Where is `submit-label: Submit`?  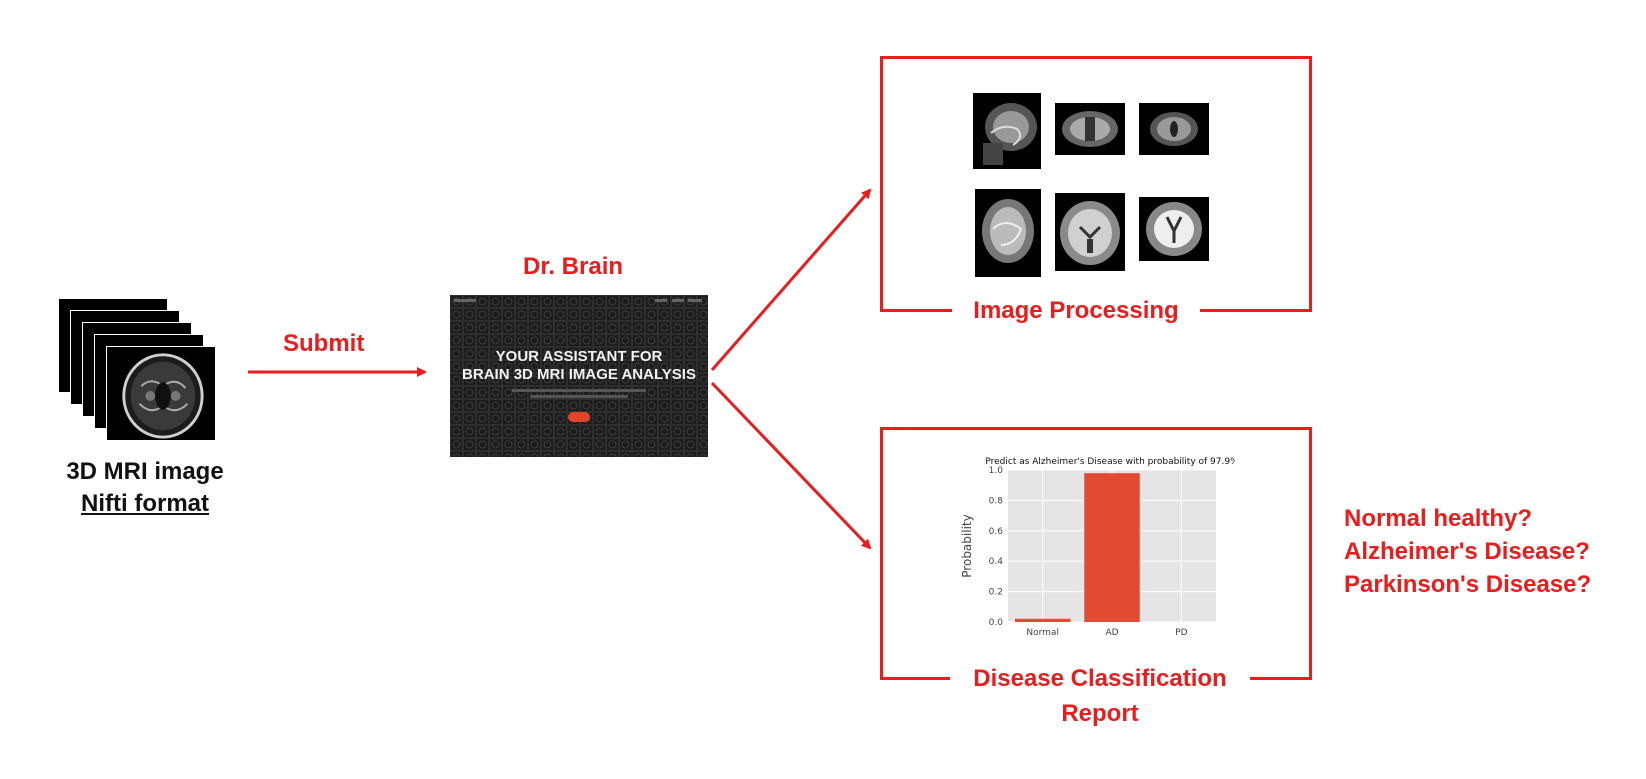 submit-label: Submit is located at coordinates (324, 343).